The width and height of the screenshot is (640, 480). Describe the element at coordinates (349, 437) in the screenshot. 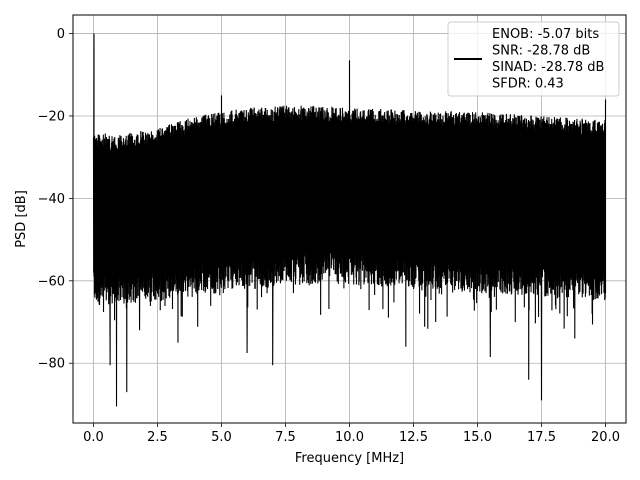

I see `x-tick-label: 10.0` at that location.